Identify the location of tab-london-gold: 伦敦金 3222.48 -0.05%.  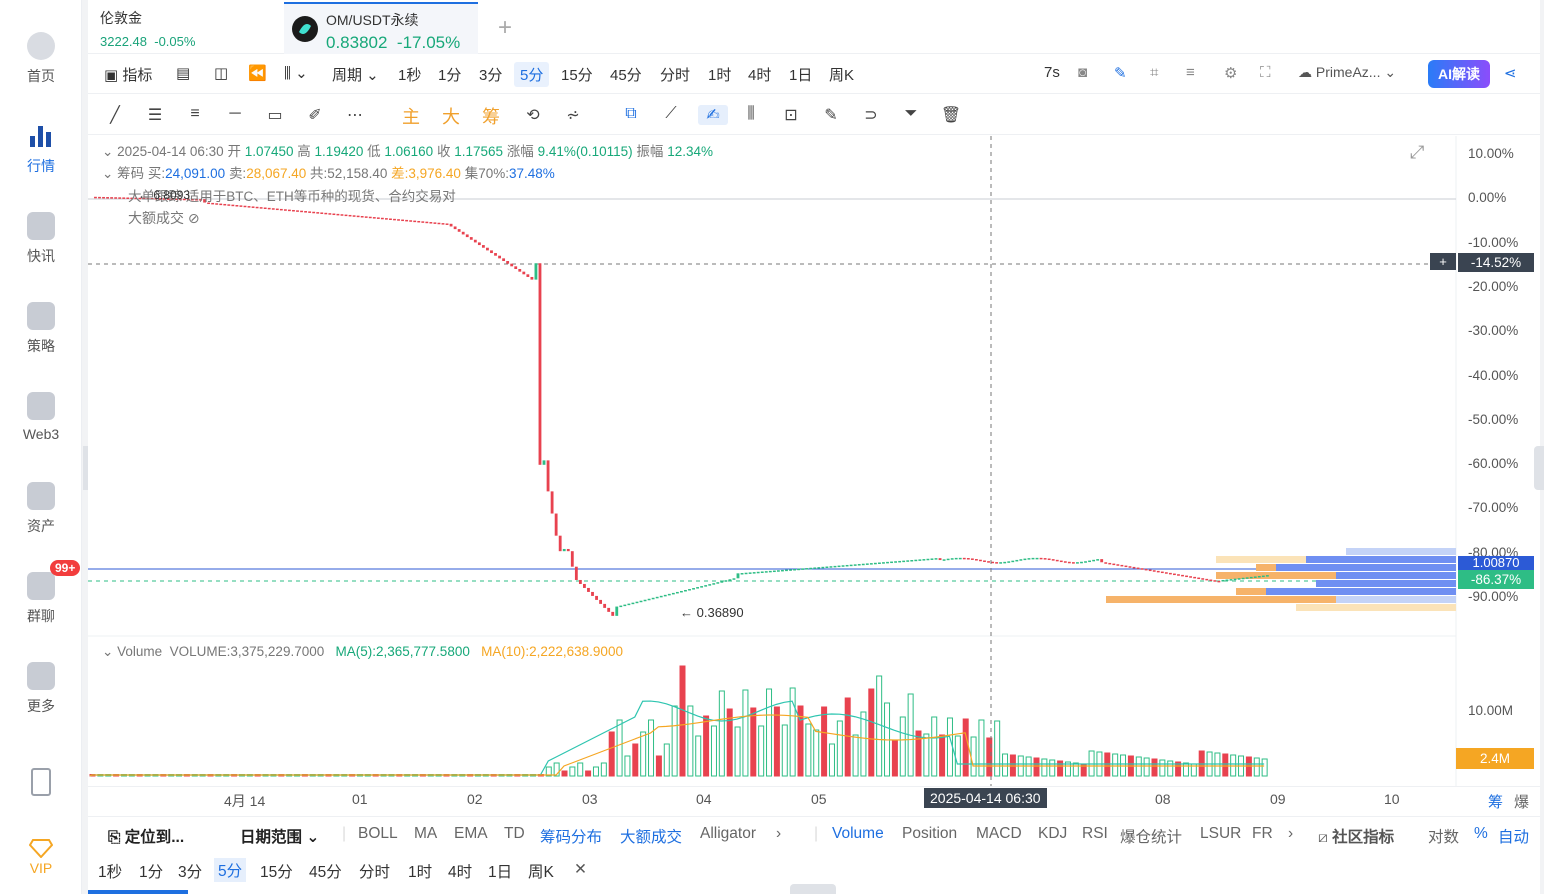
(148, 29).